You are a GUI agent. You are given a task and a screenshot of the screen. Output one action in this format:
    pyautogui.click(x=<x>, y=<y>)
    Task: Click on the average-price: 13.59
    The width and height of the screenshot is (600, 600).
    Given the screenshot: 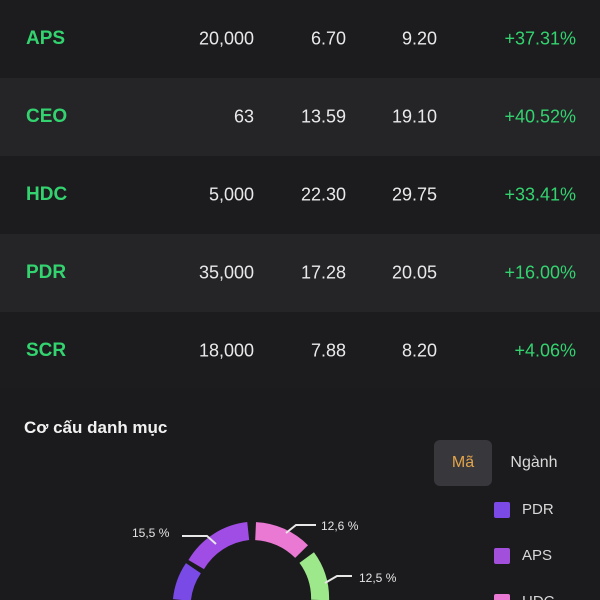 What is the action you would take?
    pyautogui.click(x=323, y=116)
    